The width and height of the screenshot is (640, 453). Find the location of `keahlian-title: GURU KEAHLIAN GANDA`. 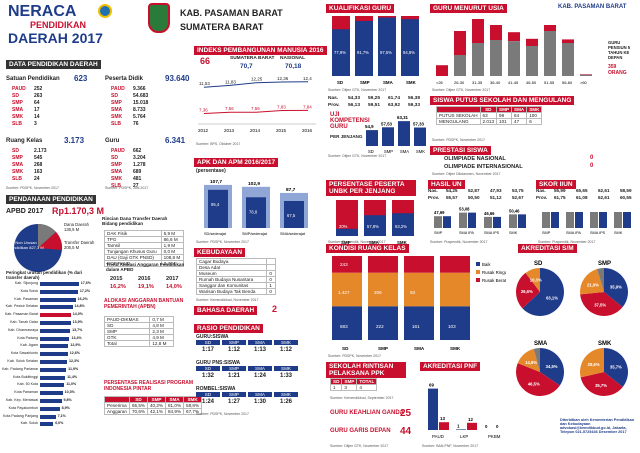

keahlian-title: GURU KEAHLIAN GANDA is located at coordinates (367, 413).